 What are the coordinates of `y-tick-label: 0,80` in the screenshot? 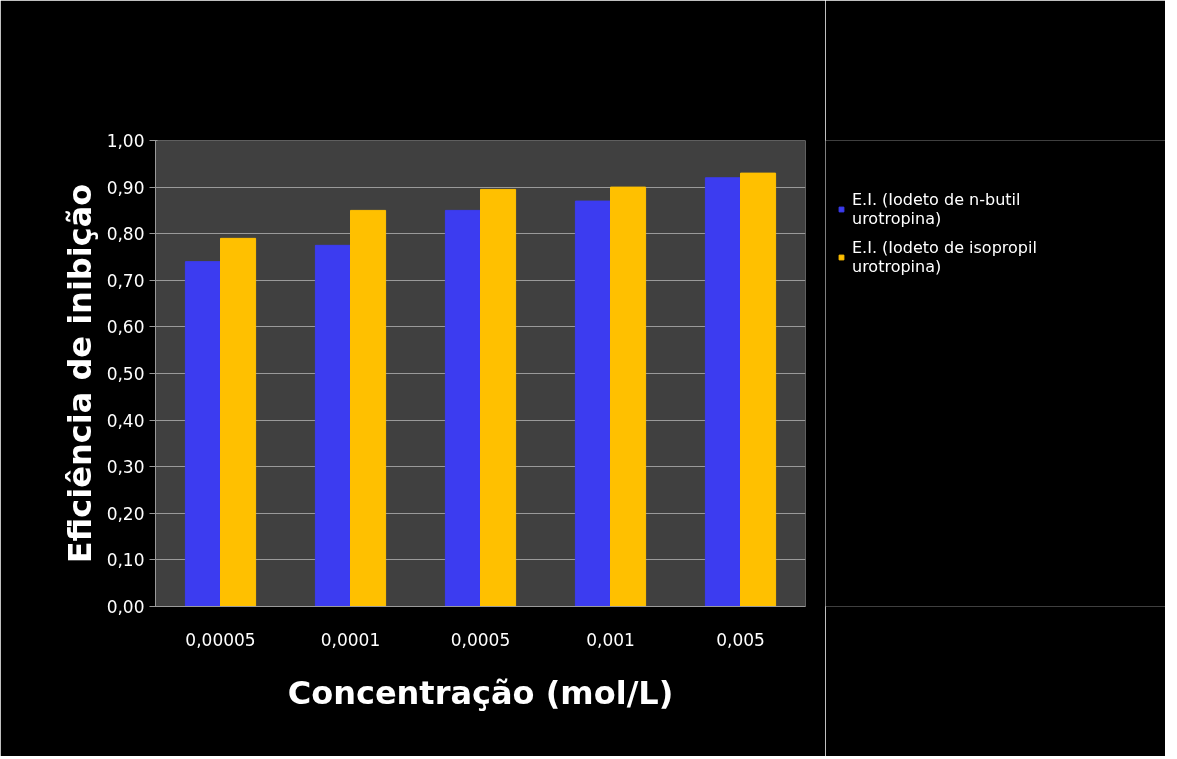 It's located at (125, 234).